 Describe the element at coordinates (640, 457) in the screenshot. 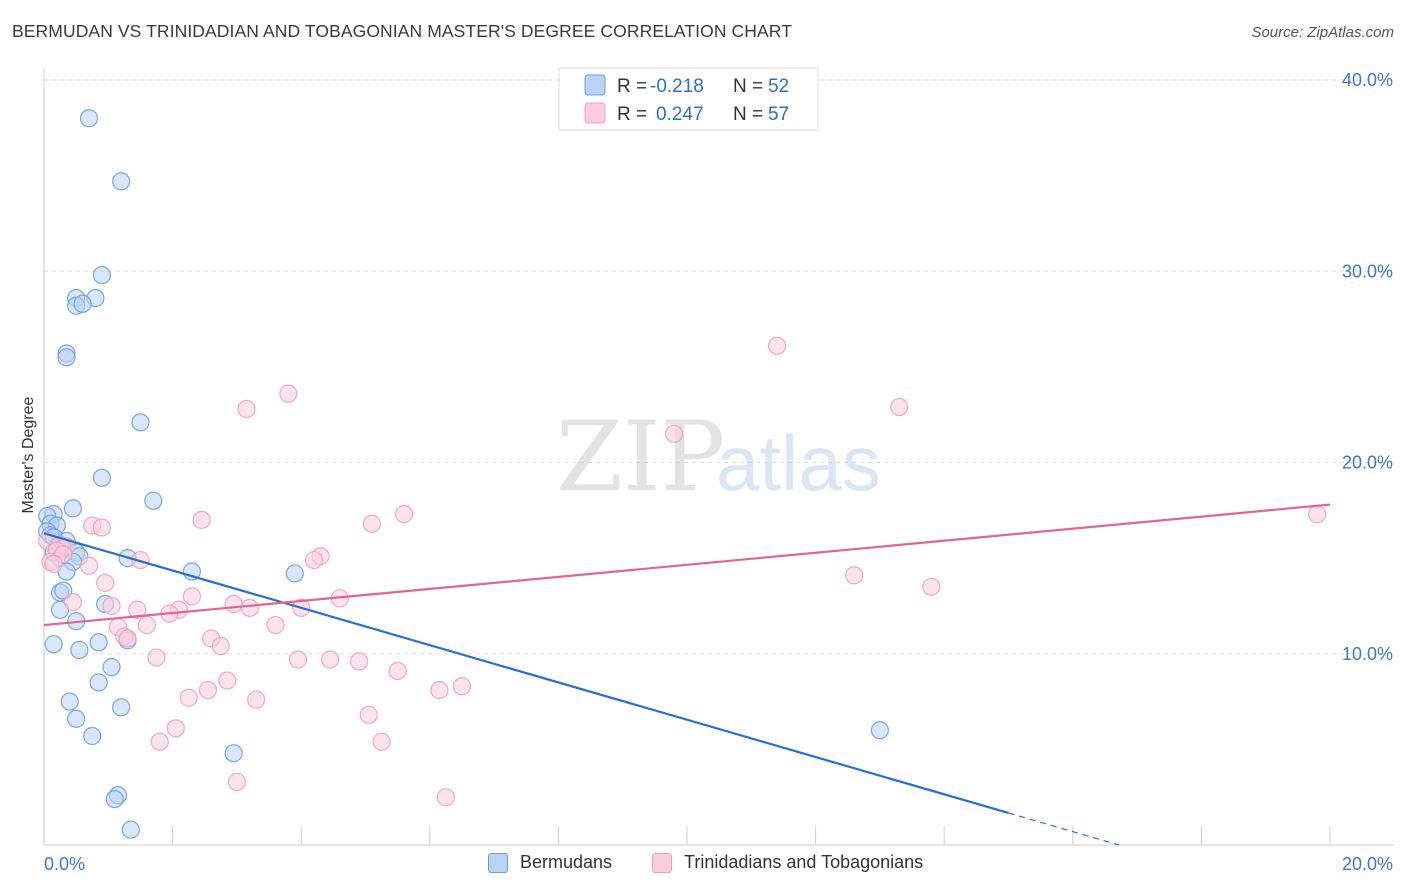

I see `watermark-zip: ZIP` at that location.